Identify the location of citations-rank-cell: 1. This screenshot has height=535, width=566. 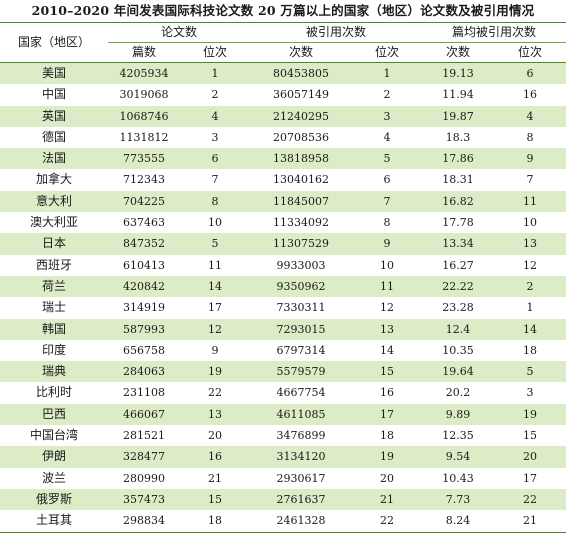
(387, 73).